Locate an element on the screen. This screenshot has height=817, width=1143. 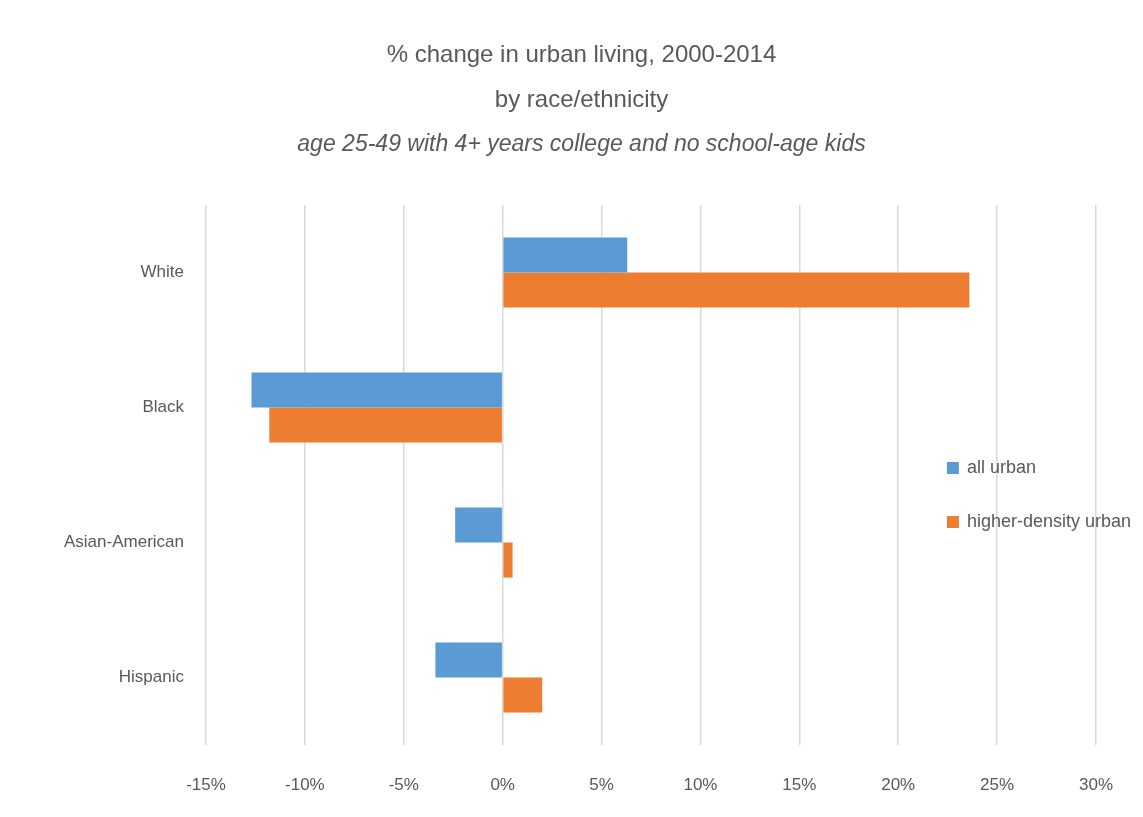
x-tick-label: -10% is located at coordinates (305, 784).